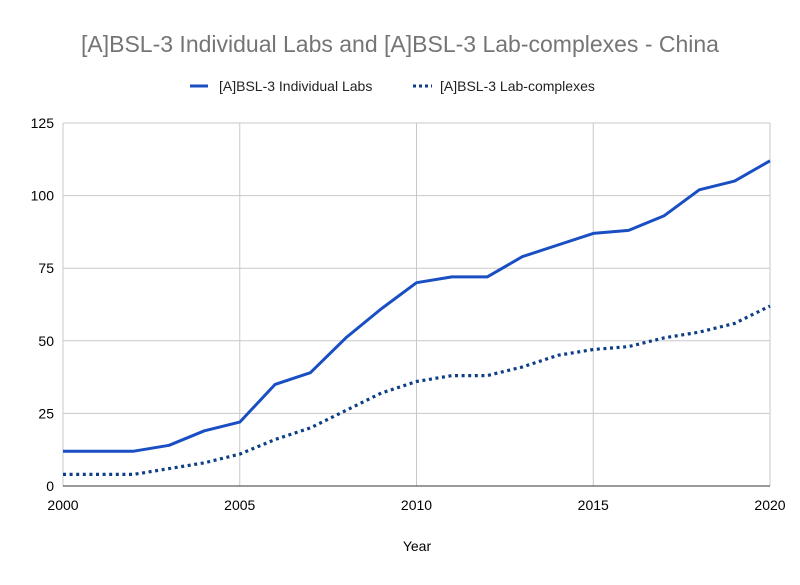  What do you see at coordinates (62, 505) in the screenshot?
I see `x-tick-label-2000: 2000` at bounding box center [62, 505].